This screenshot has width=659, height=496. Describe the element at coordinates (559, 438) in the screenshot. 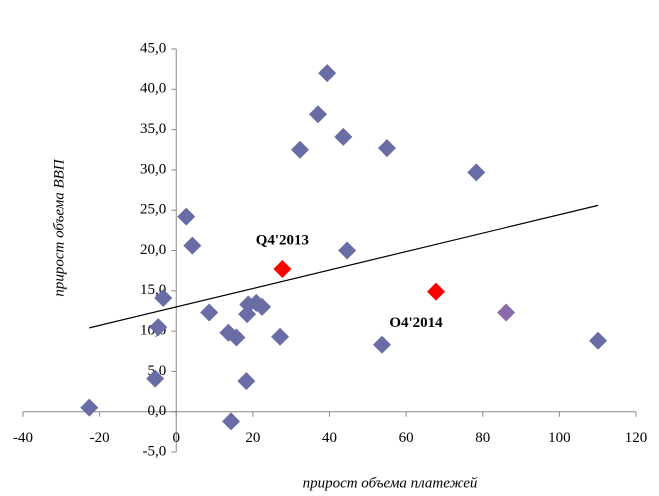

I see `x-tick-label: 100` at that location.